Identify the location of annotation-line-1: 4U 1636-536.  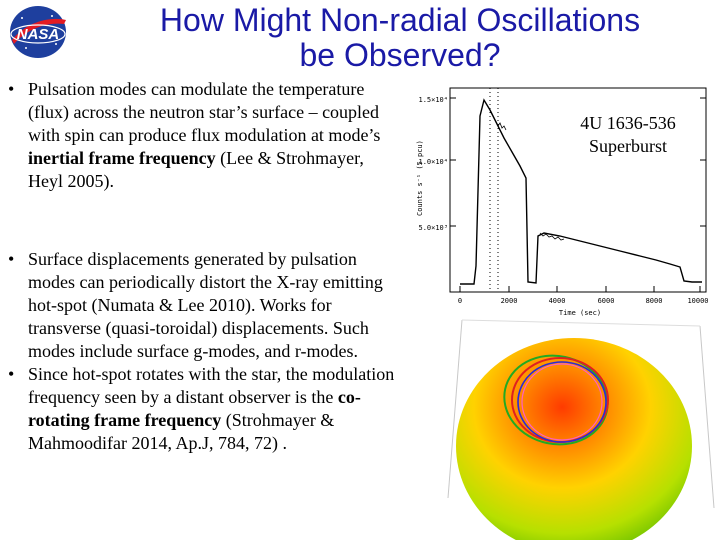
(628, 123).